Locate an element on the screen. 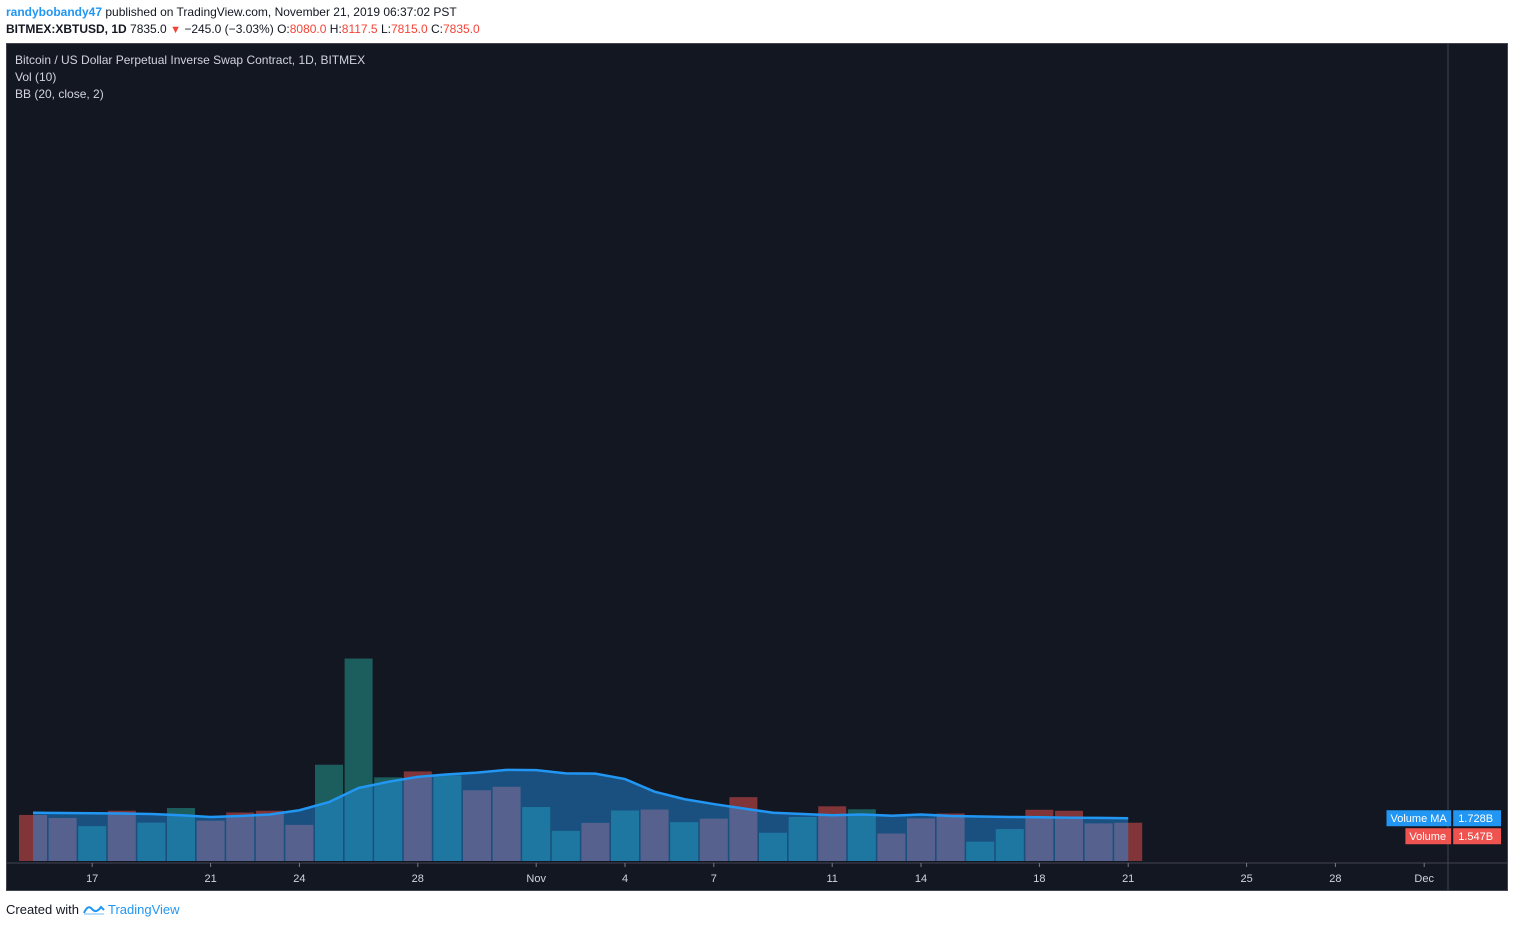 The width and height of the screenshot is (1514, 927). volume-ma-label: Volume MA 1.728B is located at coordinates (1443, 818).